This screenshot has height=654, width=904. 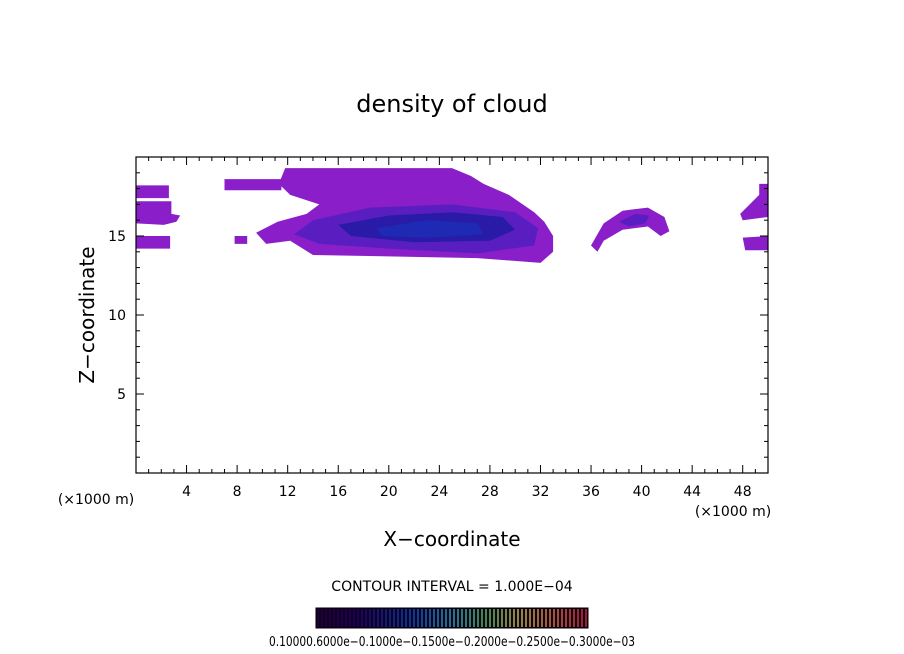 I want to click on y-tick-label: 5, so click(x=121, y=395).